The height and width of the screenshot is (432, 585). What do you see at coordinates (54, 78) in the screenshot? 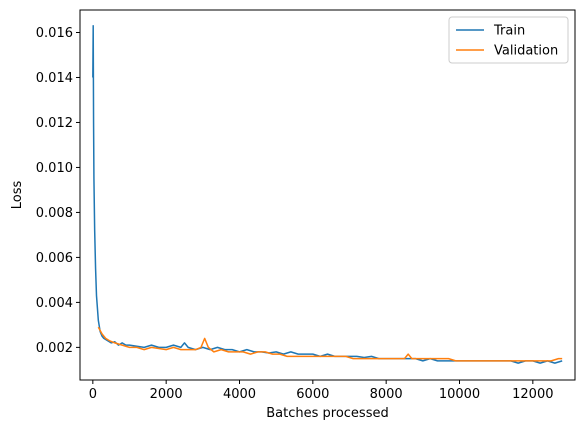
I see `y-tick-label: 0.014` at bounding box center [54, 78].